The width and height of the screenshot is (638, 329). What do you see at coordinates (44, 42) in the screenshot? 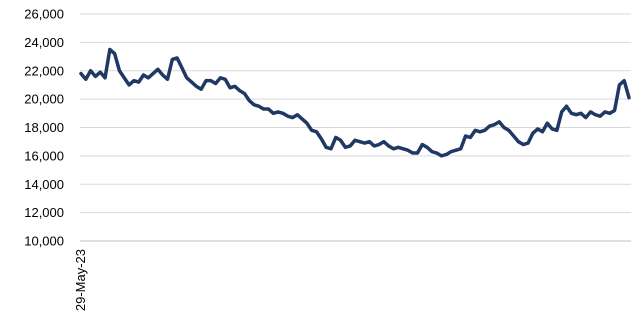
I see `y-tick-label: 24,000` at bounding box center [44, 42].